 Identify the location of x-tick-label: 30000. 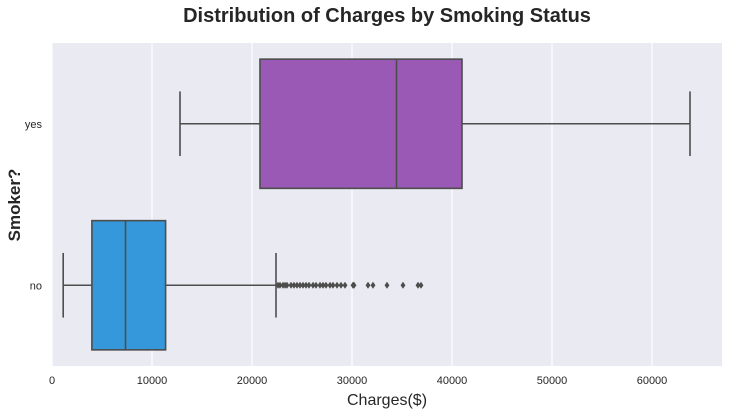
(352, 381).